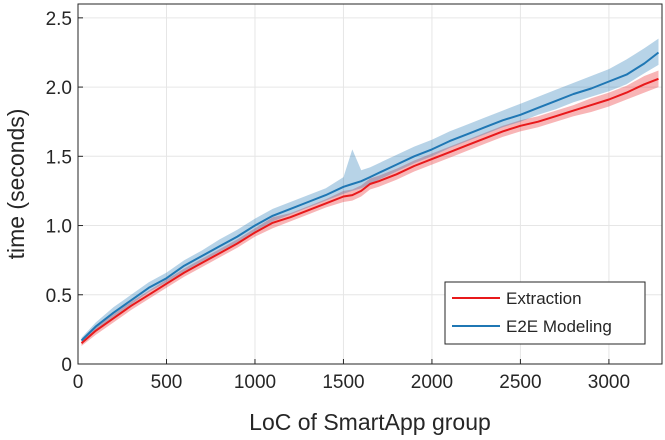 The image size is (665, 440). I want to click on legend-box, so click(545, 313).